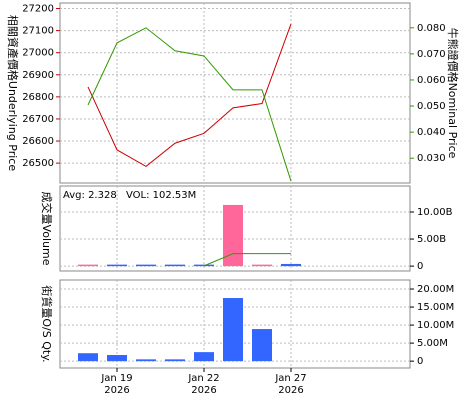  What do you see at coordinates (38, 163) in the screenshot?
I see `y-tick-label: 26500` at bounding box center [38, 163].